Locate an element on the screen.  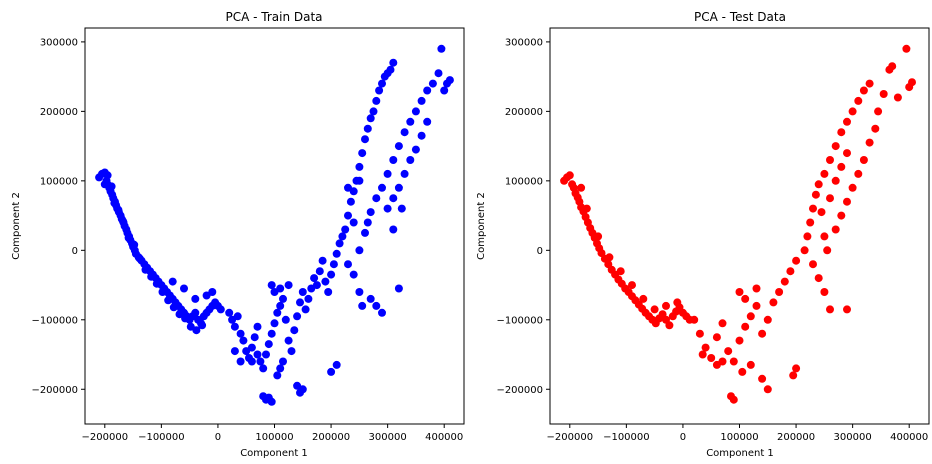
y-tick-label: 0 is located at coordinates (540, 251).